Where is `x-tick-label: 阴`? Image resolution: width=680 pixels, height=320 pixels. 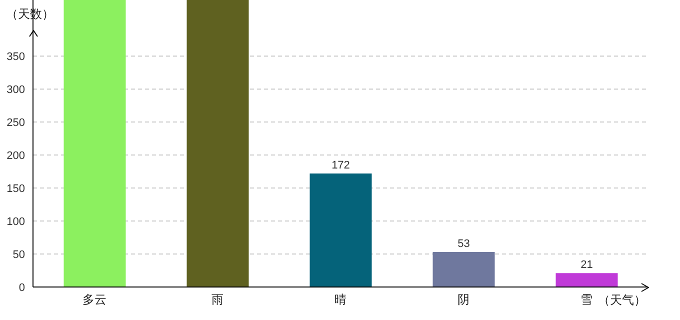 x-tick-label: 阴 is located at coordinates (464, 299).